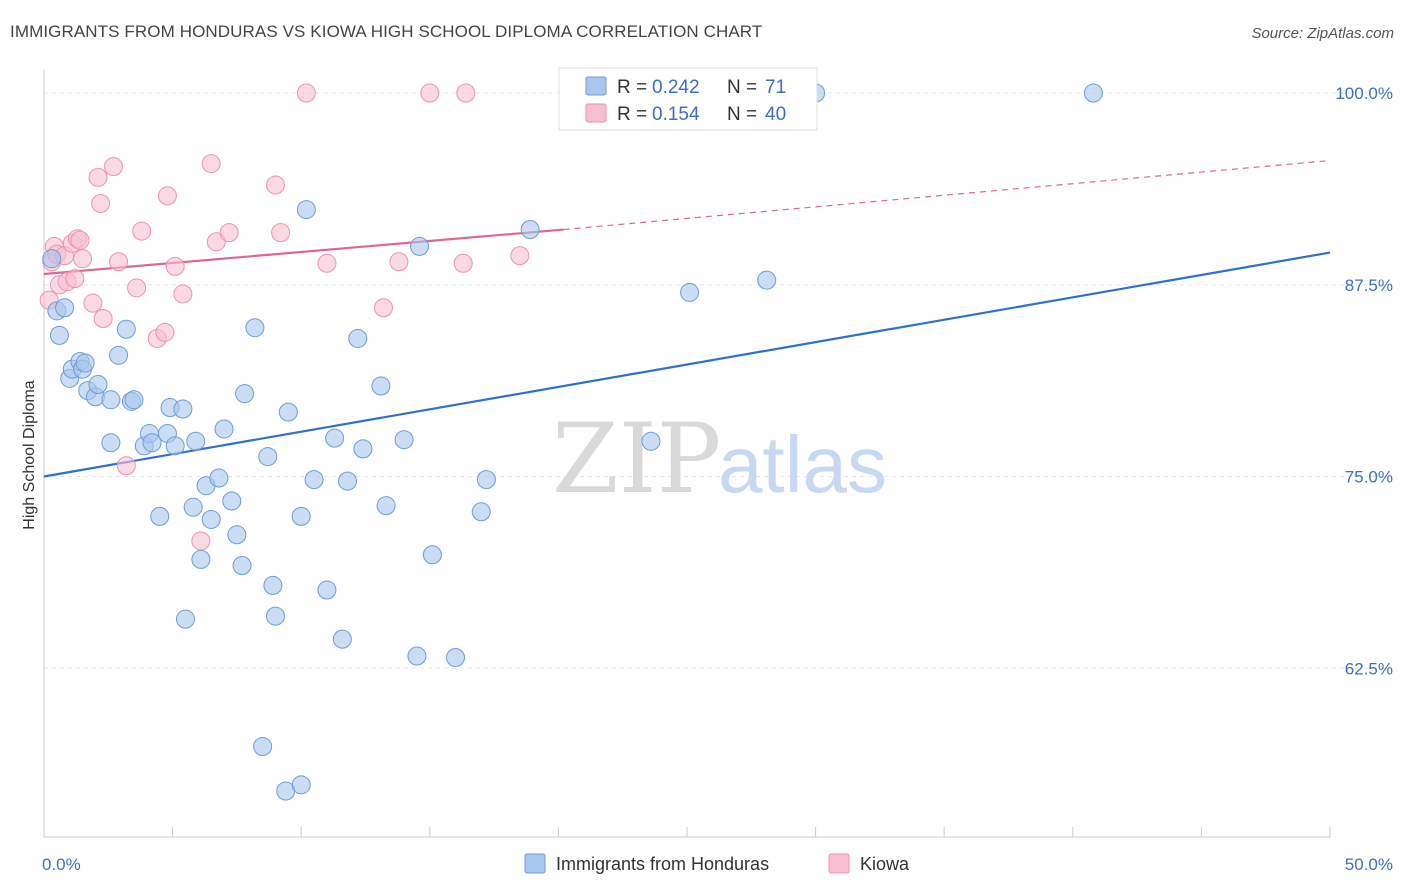 This screenshot has height=892, width=1406. Describe the element at coordinates (662, 864) in the screenshot. I see `bottom-legend-label: Immigrants from Honduras` at that location.